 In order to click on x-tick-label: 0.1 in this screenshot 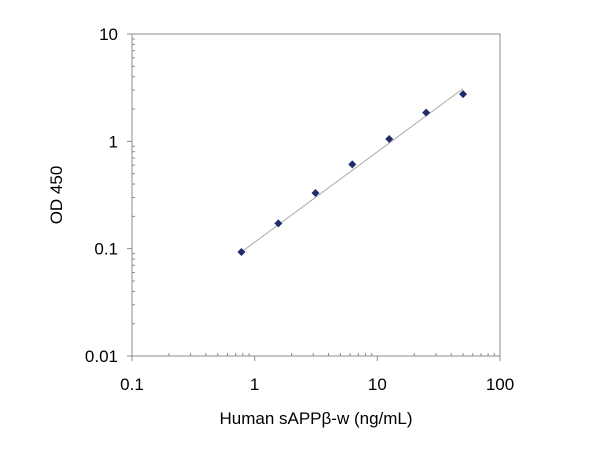, I will do `click(132, 384)`.